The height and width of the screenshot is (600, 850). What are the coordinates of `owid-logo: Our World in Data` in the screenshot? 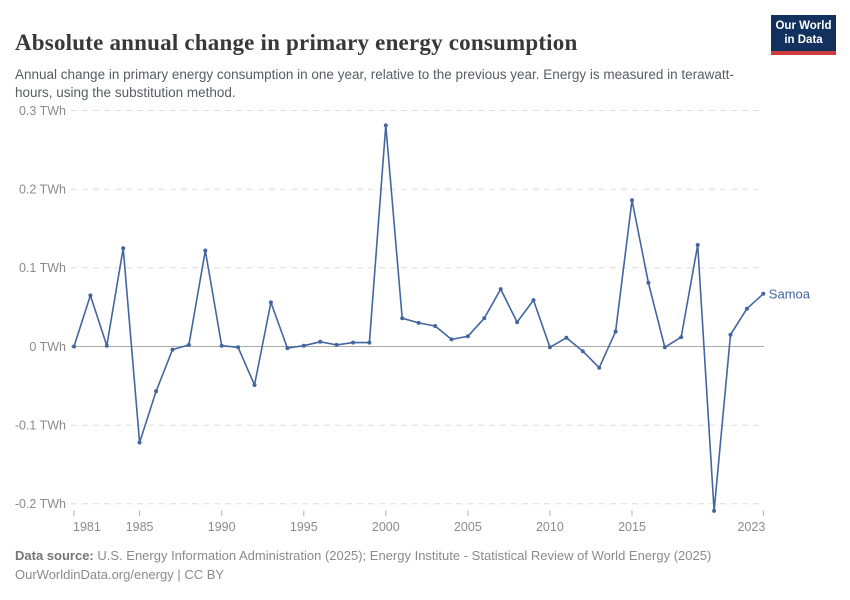 It's located at (803, 35).